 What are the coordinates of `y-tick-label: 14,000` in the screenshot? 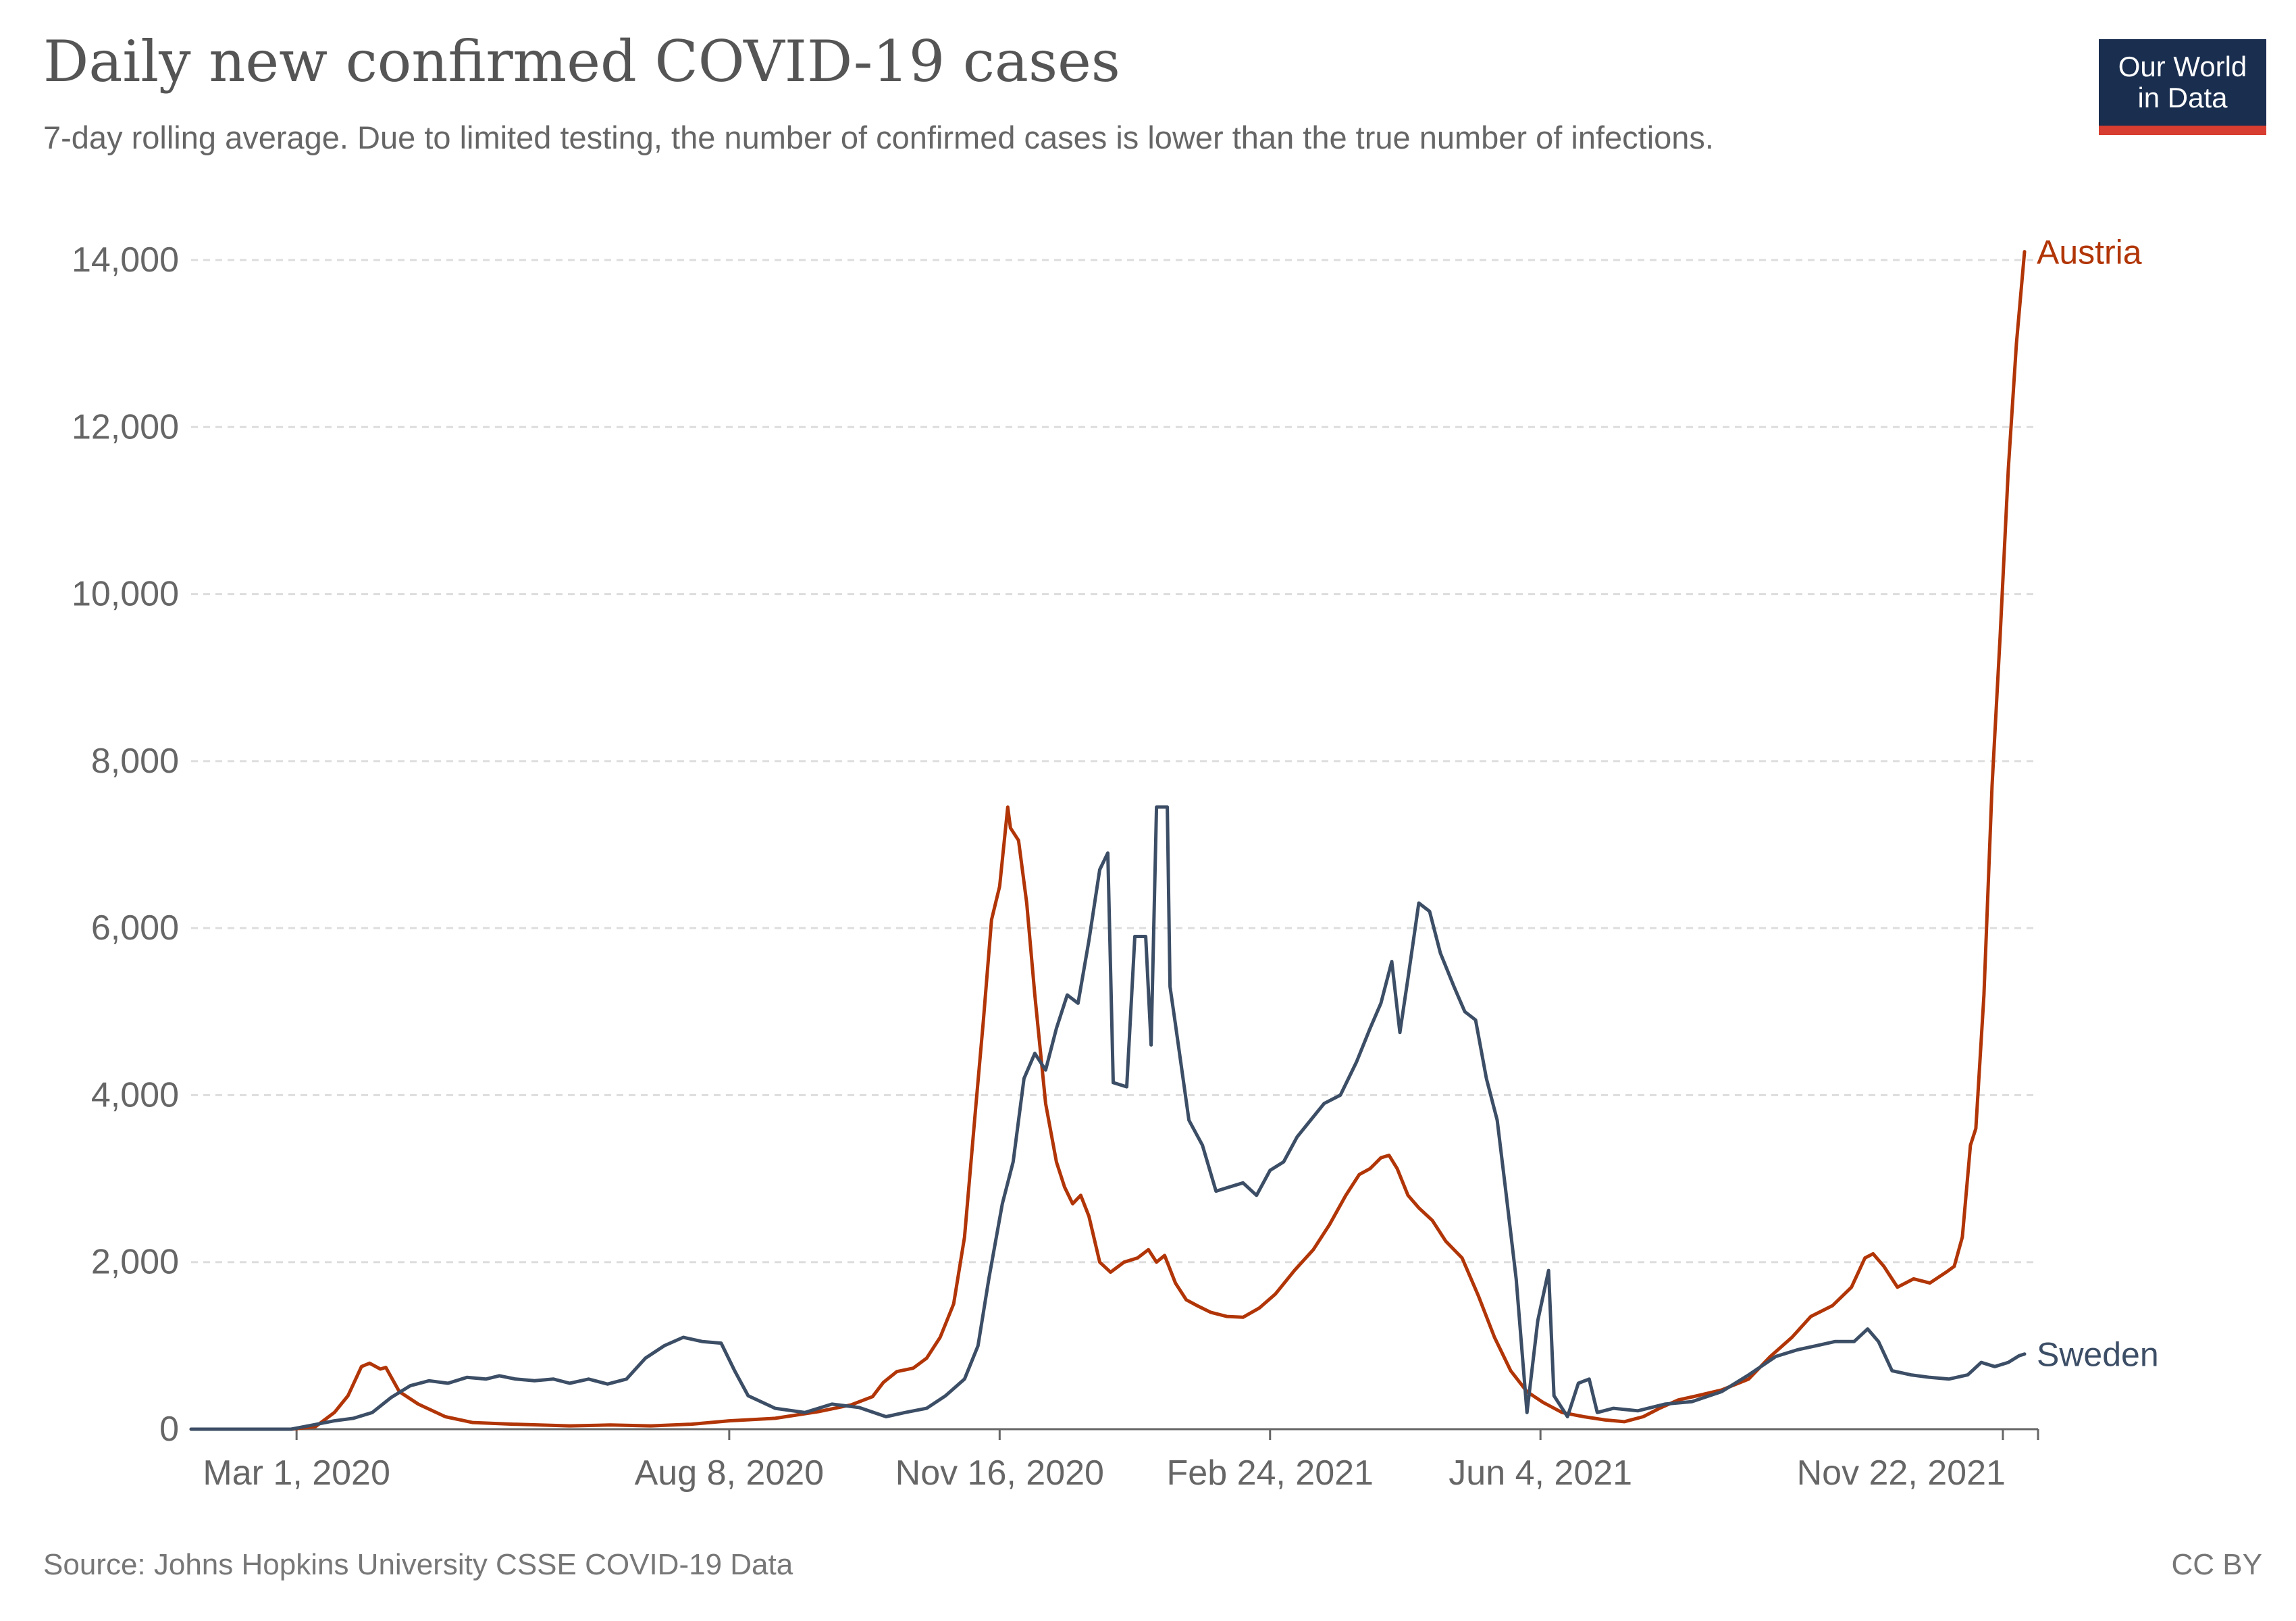 It's located at (126, 260).